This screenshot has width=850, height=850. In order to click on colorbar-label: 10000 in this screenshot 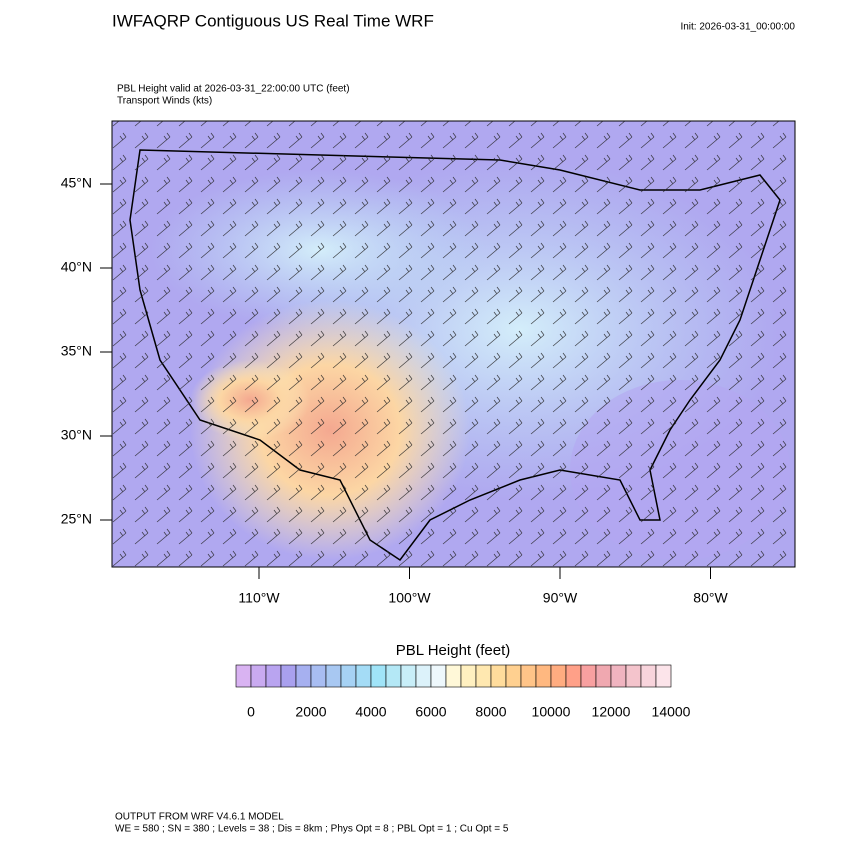, I will do `click(551, 712)`.